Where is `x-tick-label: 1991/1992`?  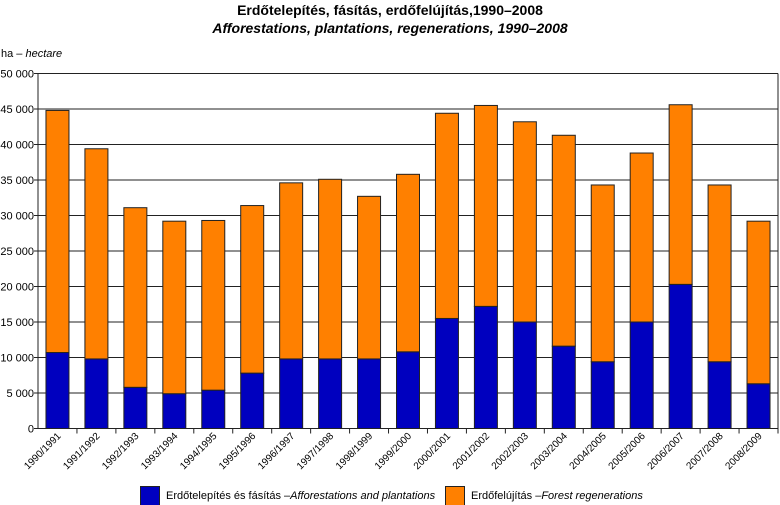 x-tick-label: 1991/1992 is located at coordinates (82, 452).